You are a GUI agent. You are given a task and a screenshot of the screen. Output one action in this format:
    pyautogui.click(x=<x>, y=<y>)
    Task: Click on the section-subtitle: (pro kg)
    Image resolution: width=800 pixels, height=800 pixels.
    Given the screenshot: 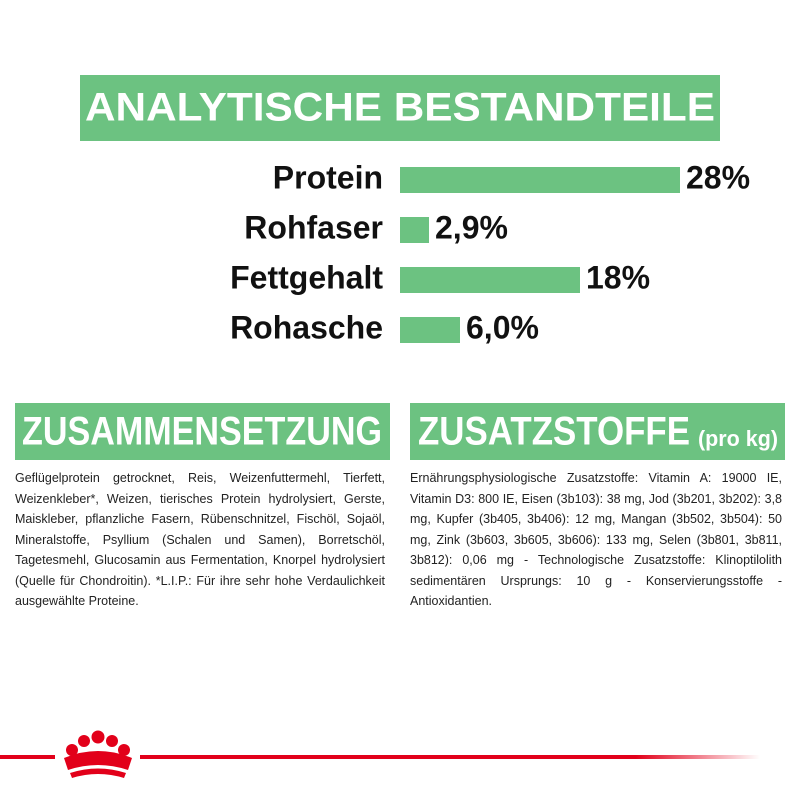 What is the action you would take?
    pyautogui.click(x=738, y=438)
    